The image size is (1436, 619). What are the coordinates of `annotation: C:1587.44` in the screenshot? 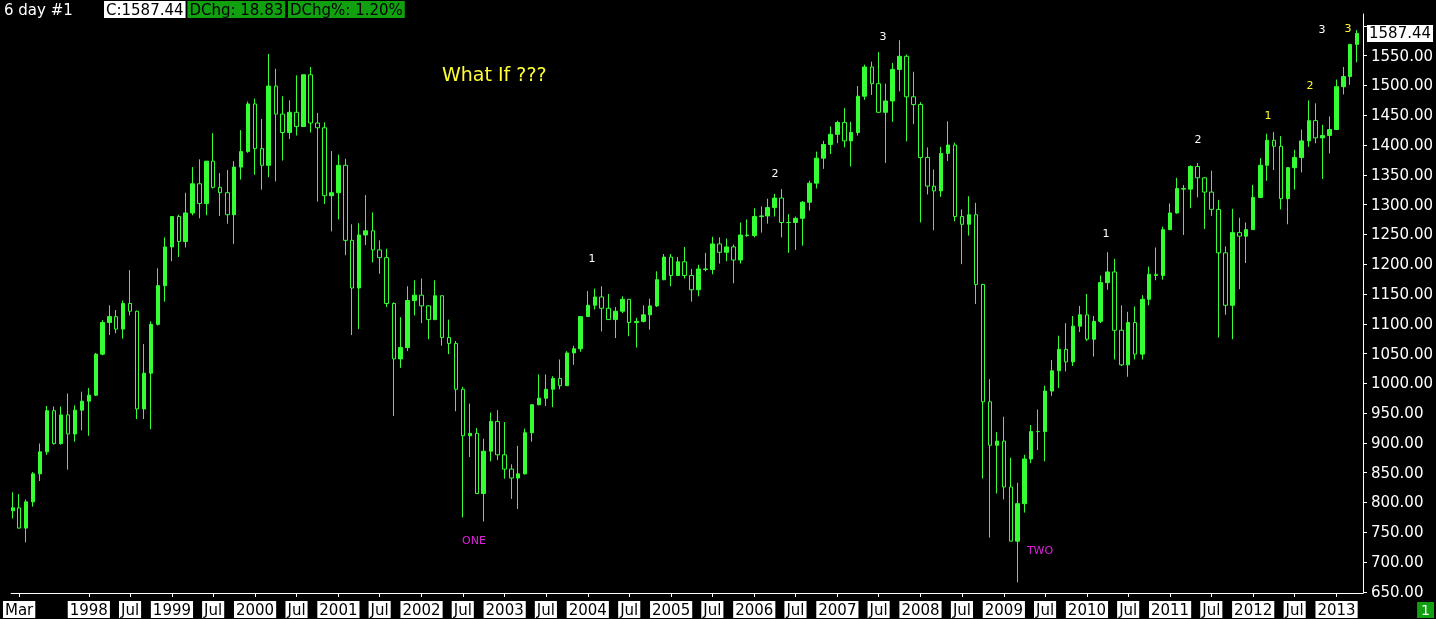 It's located at (145, 9).